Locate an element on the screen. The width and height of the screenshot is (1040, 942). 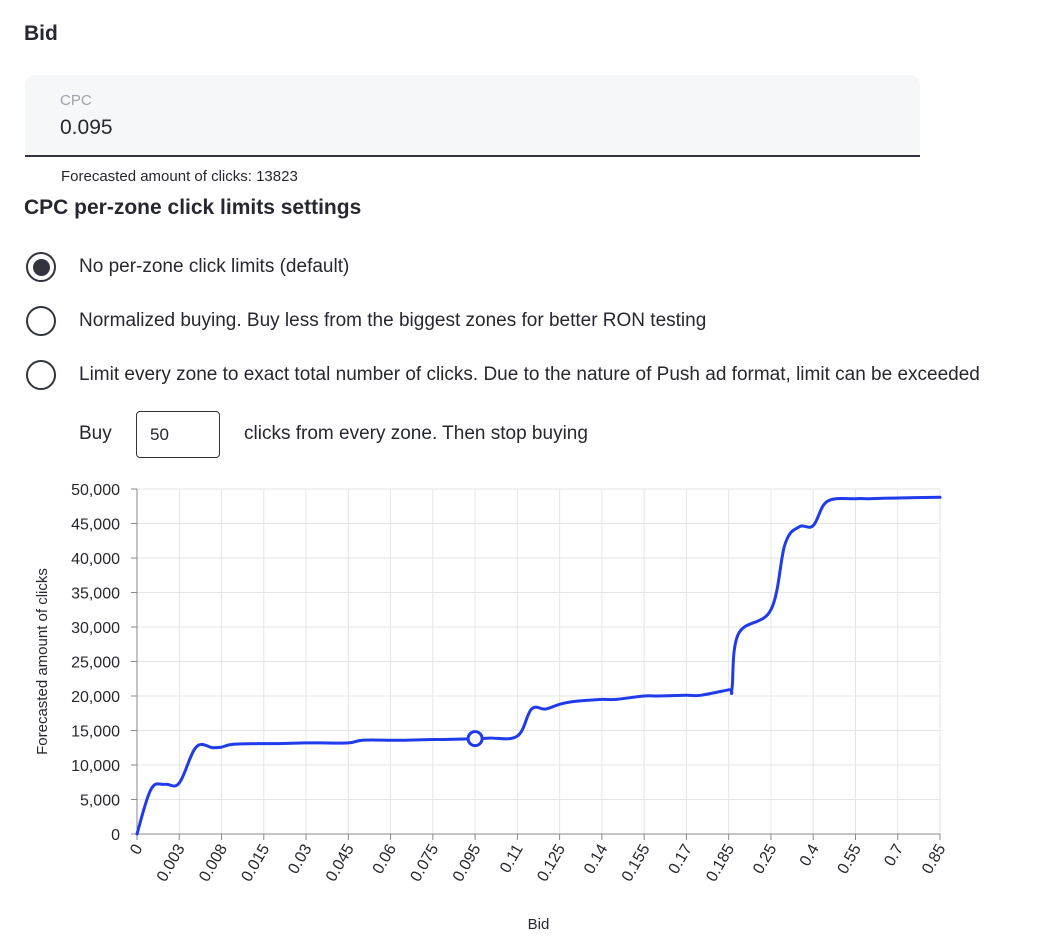
y-tick-label: 40,000 is located at coordinates (95, 559).